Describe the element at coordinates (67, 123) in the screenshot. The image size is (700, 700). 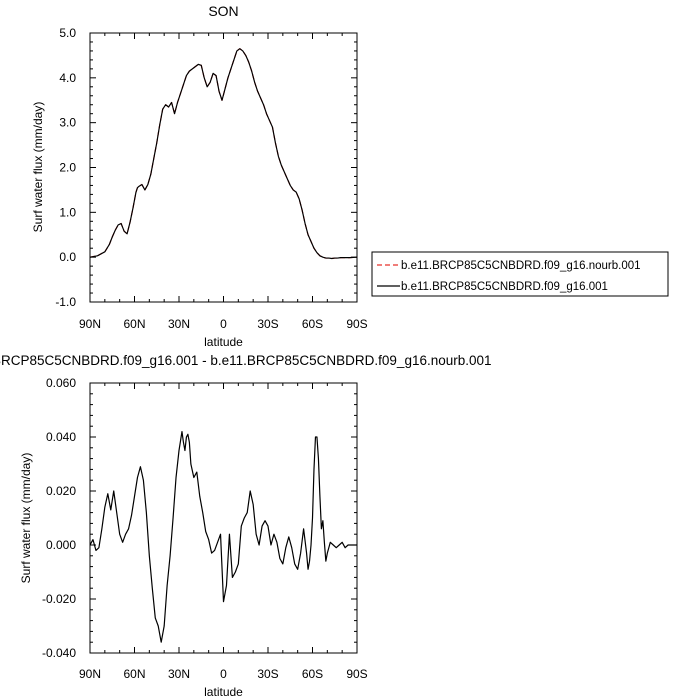
I see `y-tick-label: 3.0` at that location.